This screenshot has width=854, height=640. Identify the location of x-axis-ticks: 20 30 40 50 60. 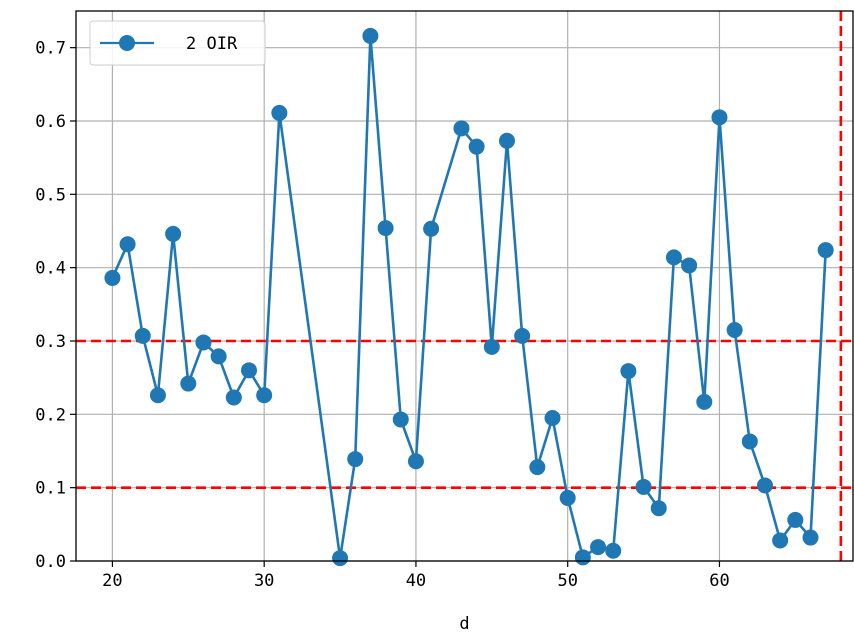
(416, 576).